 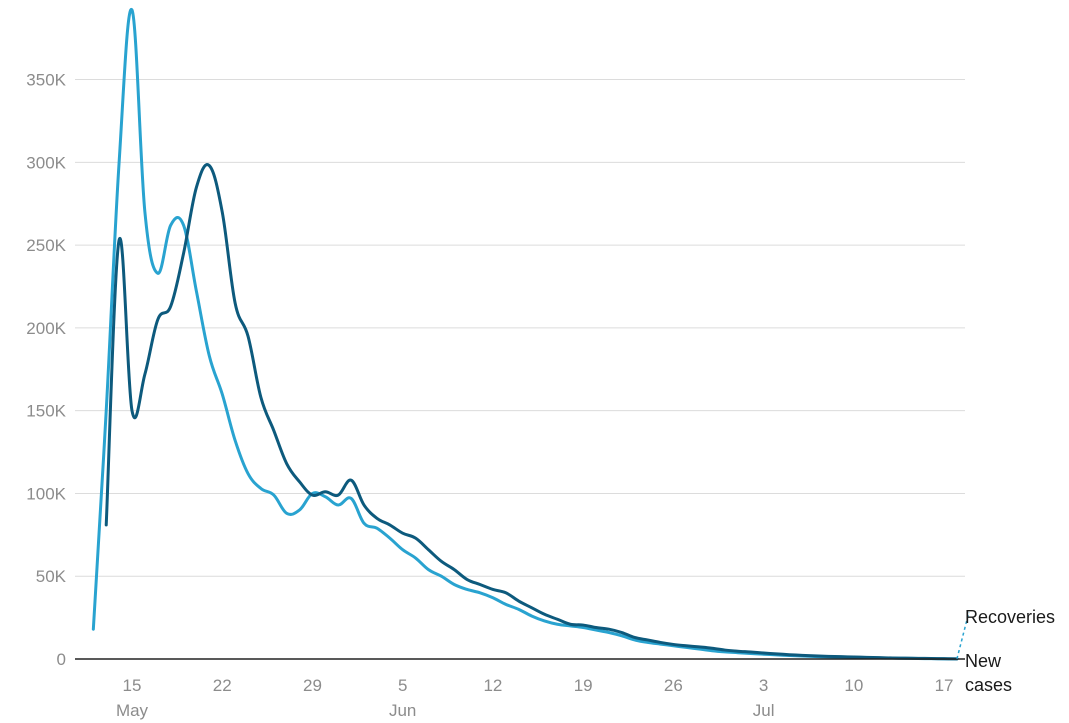 What do you see at coordinates (402, 685) in the screenshot?
I see `x-tick-label: 5` at bounding box center [402, 685].